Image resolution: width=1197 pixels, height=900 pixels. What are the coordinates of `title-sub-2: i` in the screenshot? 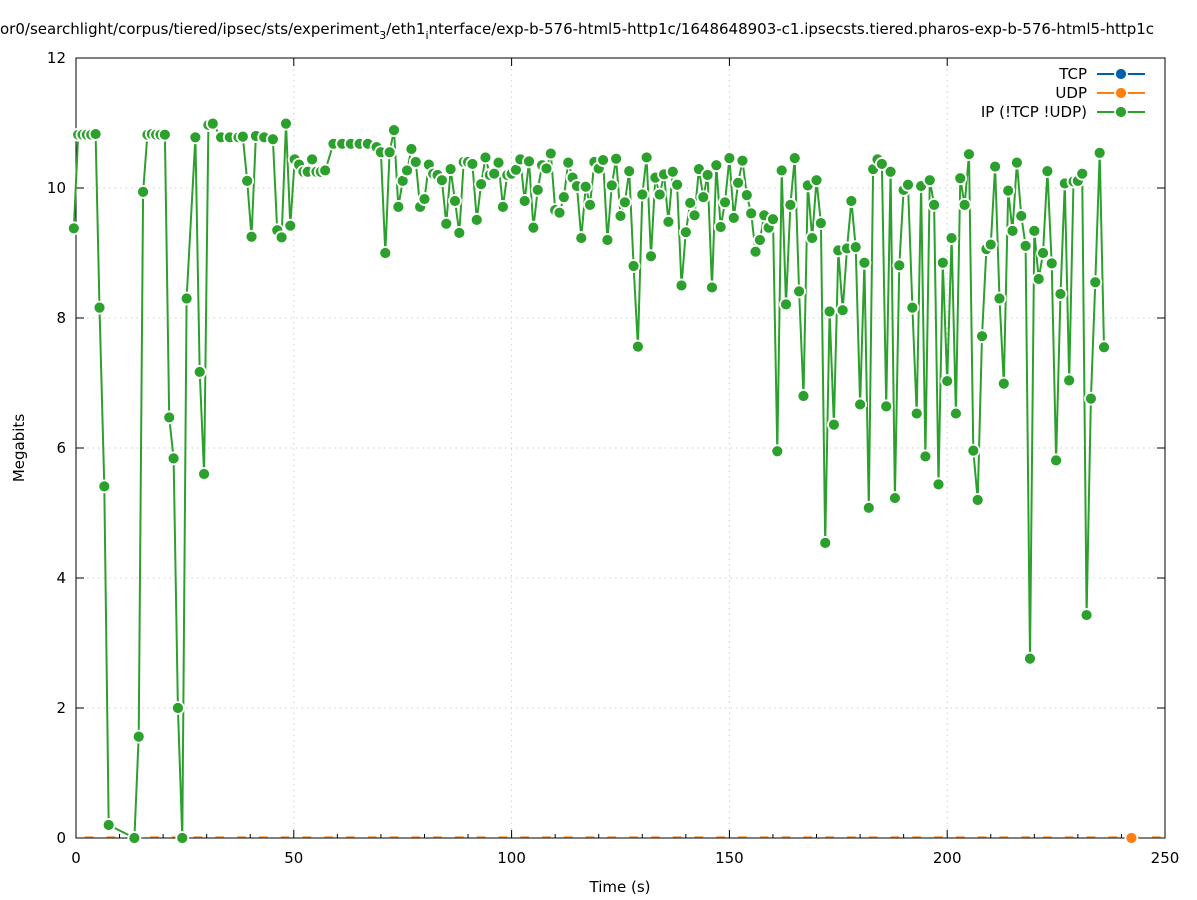 It's located at (426, 35).